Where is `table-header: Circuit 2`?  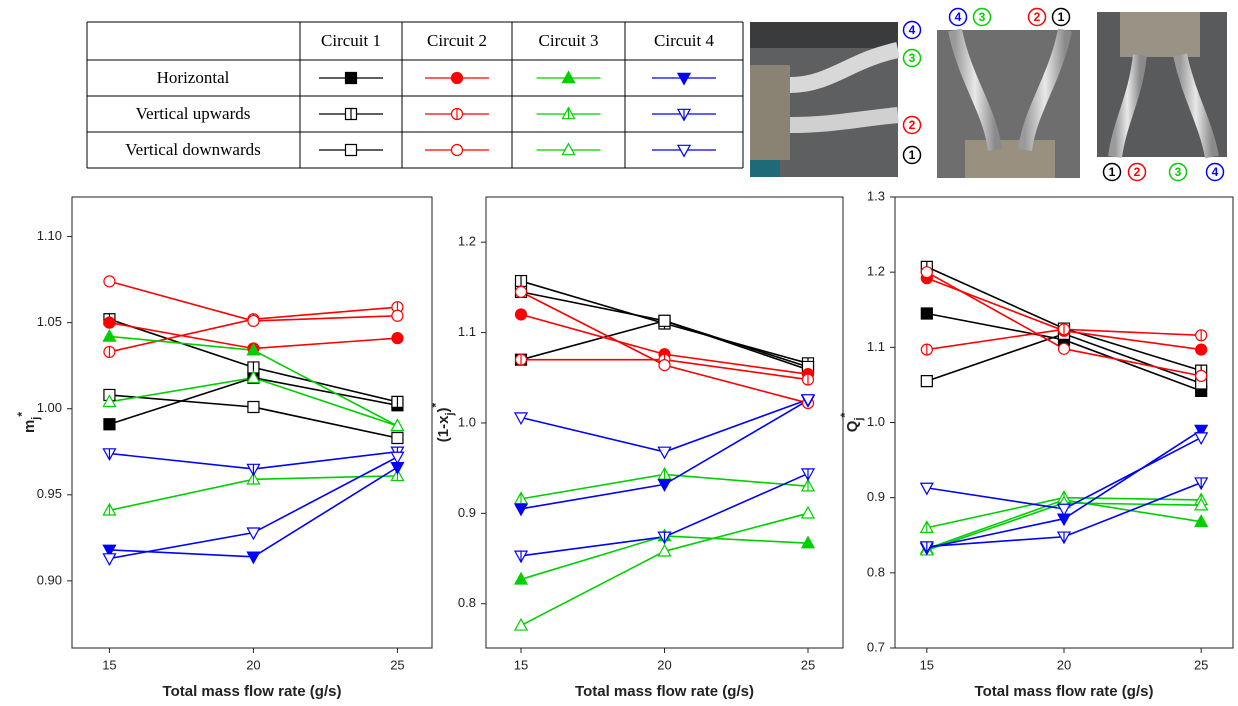 table-header: Circuit 2 is located at coordinates (457, 40).